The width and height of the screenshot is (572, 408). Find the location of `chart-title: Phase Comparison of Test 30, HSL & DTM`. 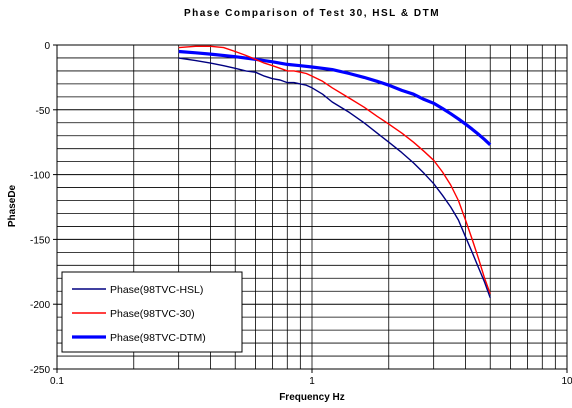

chart-title: Phase Comparison of Test 30, HSL & DTM is located at coordinates (312, 13).